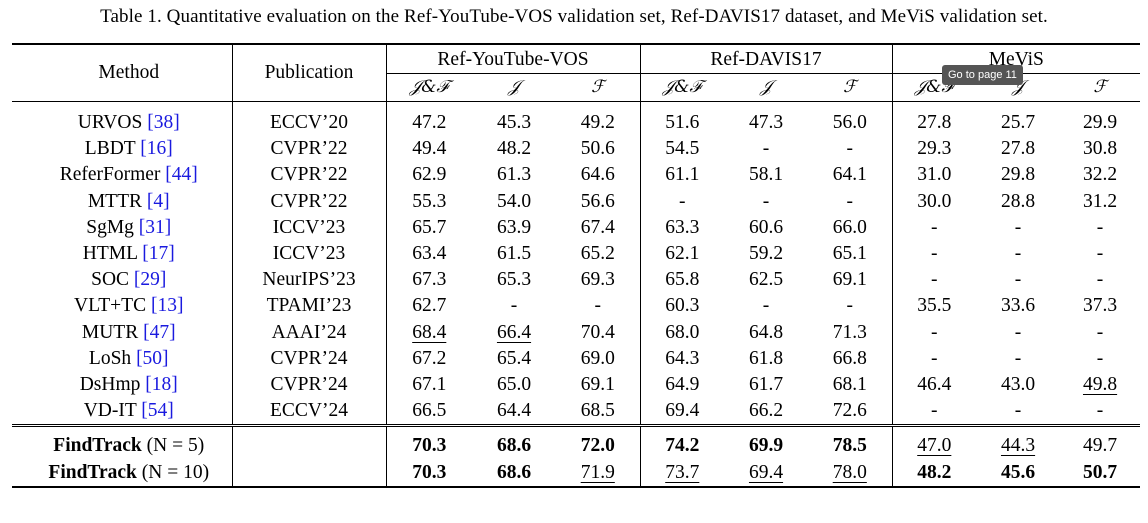 The image size is (1148, 523). Describe the element at coordinates (429, 306) in the screenshot. I see `metric-value: 62.7` at that location.